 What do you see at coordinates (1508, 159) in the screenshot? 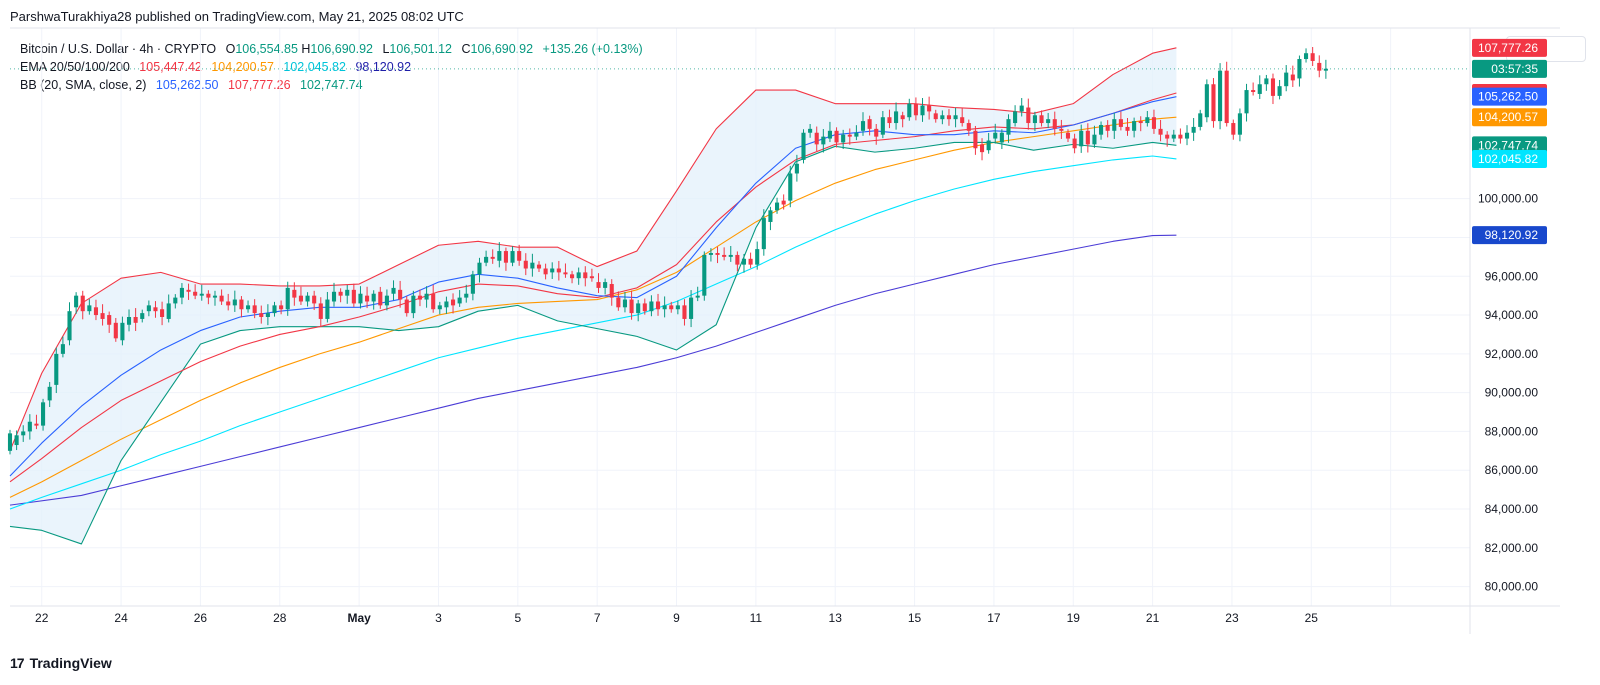
I see `price-tag-label: 102,045.82` at bounding box center [1508, 159].